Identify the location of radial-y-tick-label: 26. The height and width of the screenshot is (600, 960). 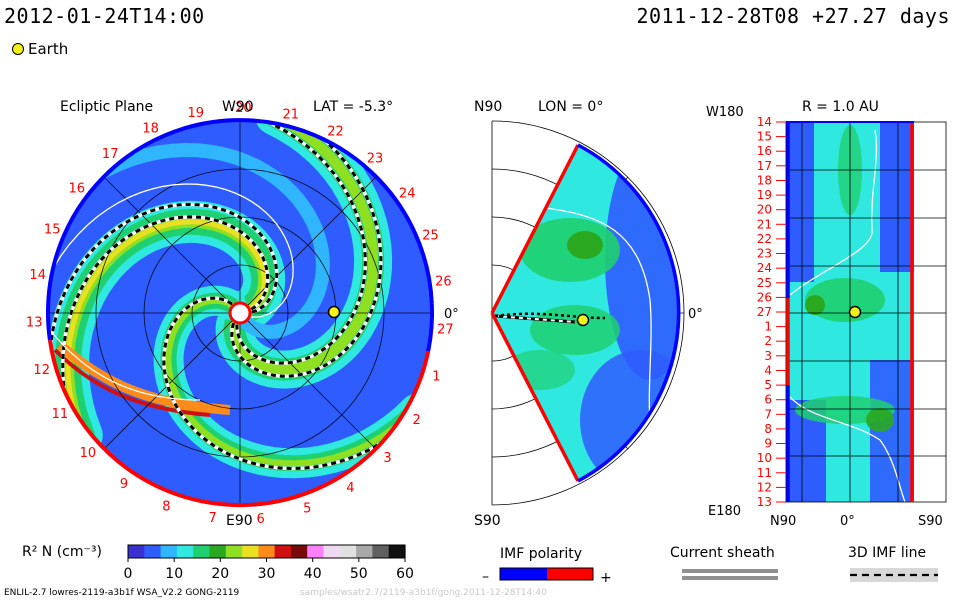
(764, 297).